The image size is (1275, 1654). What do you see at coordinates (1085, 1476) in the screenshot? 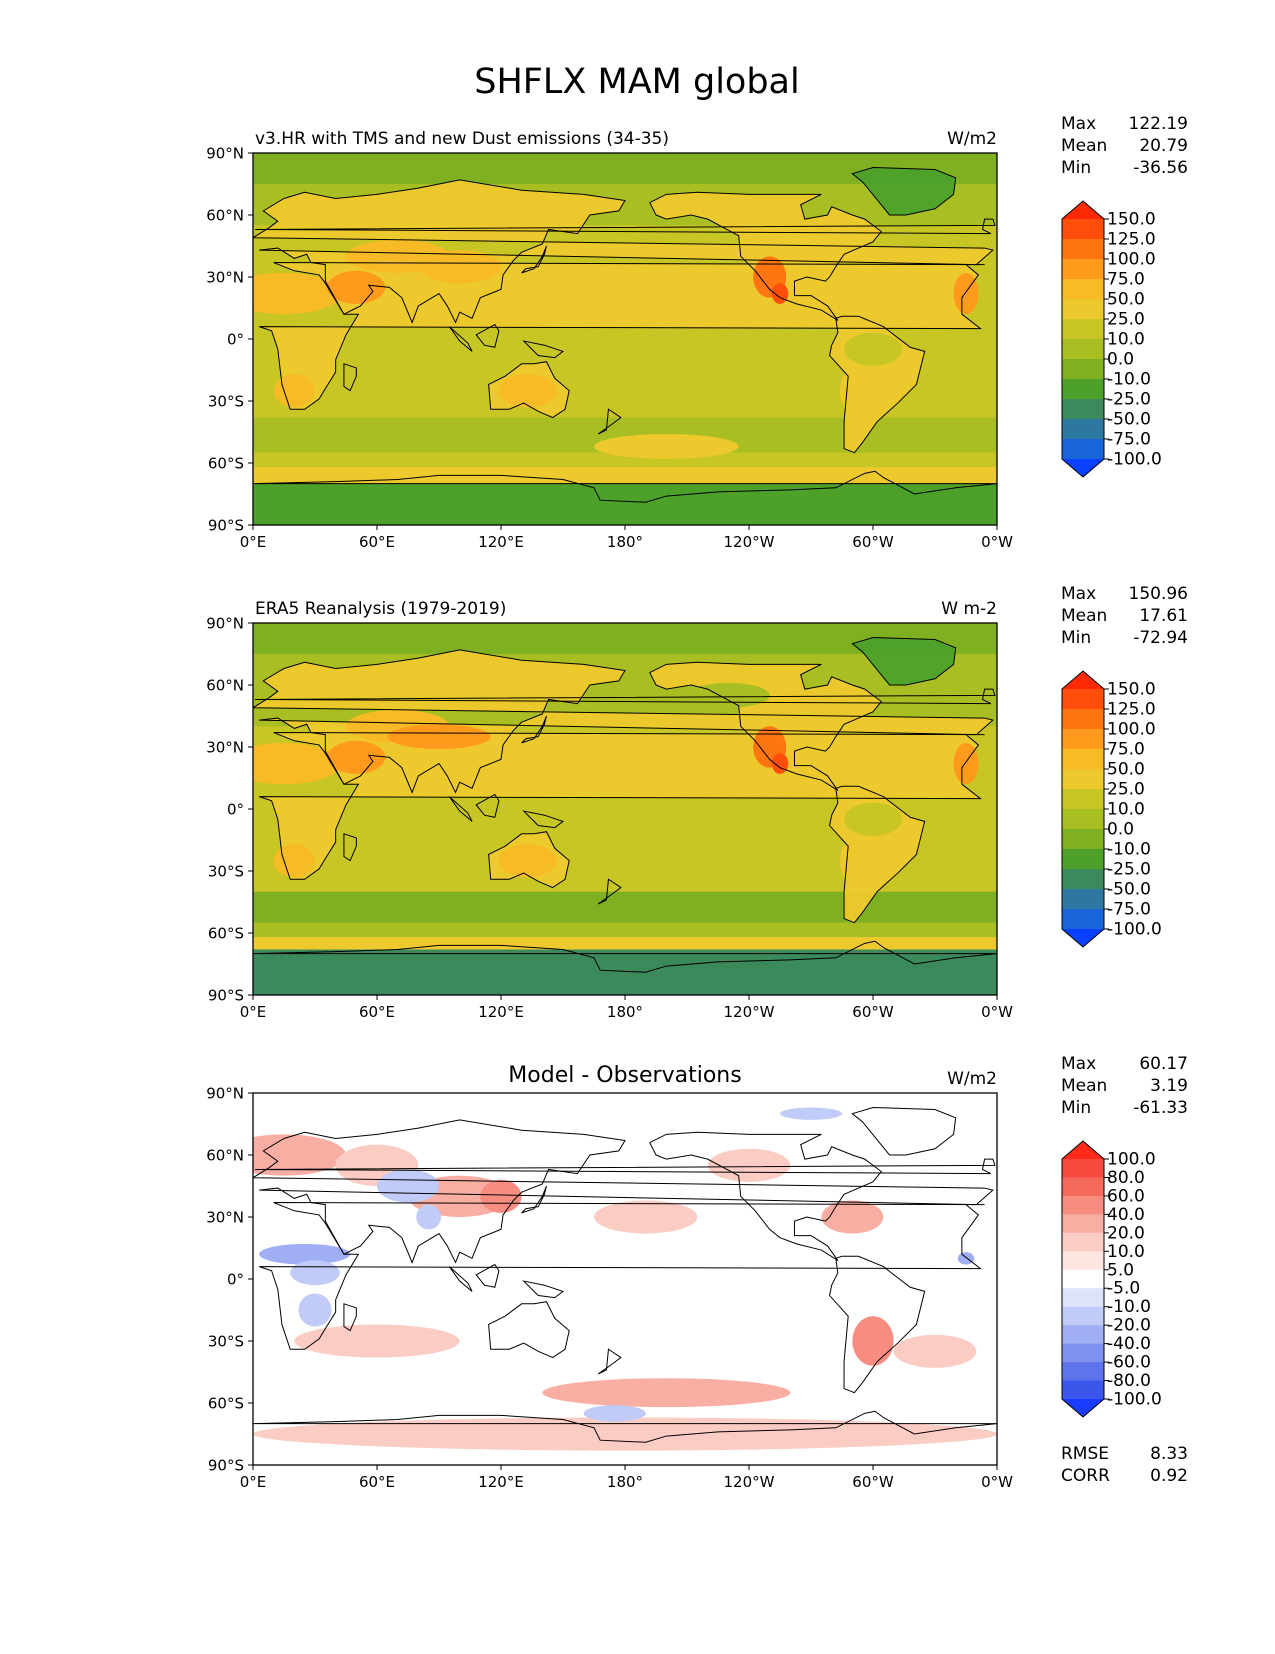
I see `stat-label-corr: CORR` at bounding box center [1085, 1476].